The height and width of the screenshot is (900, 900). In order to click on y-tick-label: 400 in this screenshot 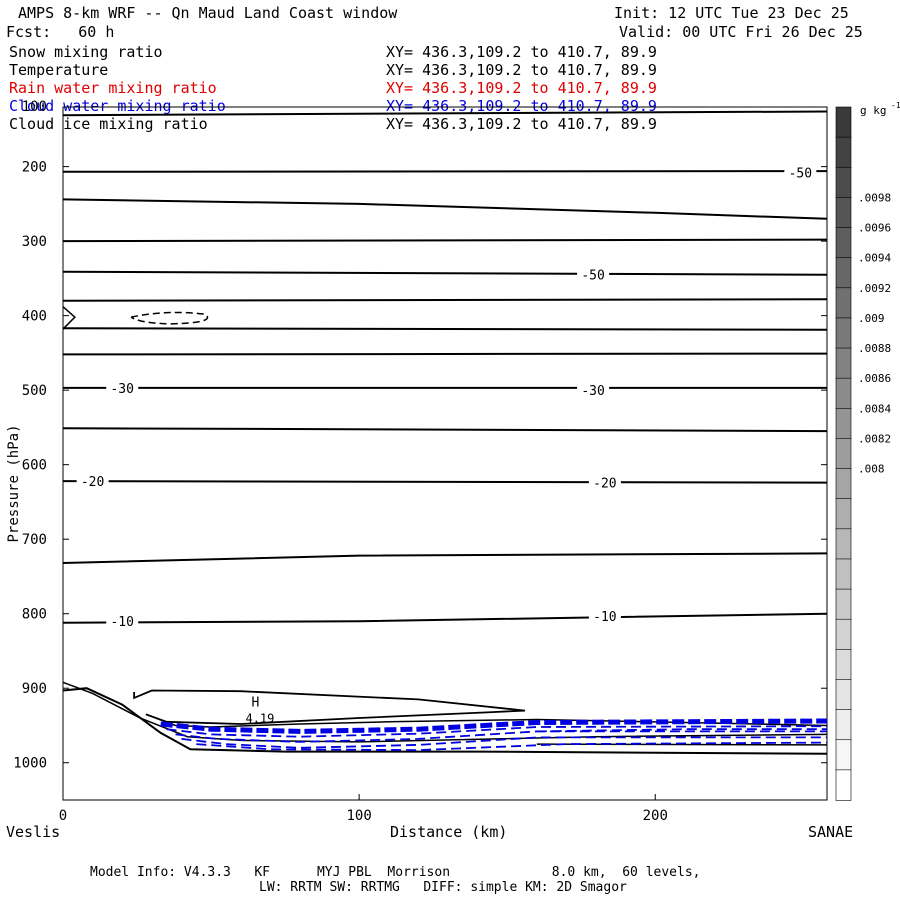, I will do `click(34, 317)`.